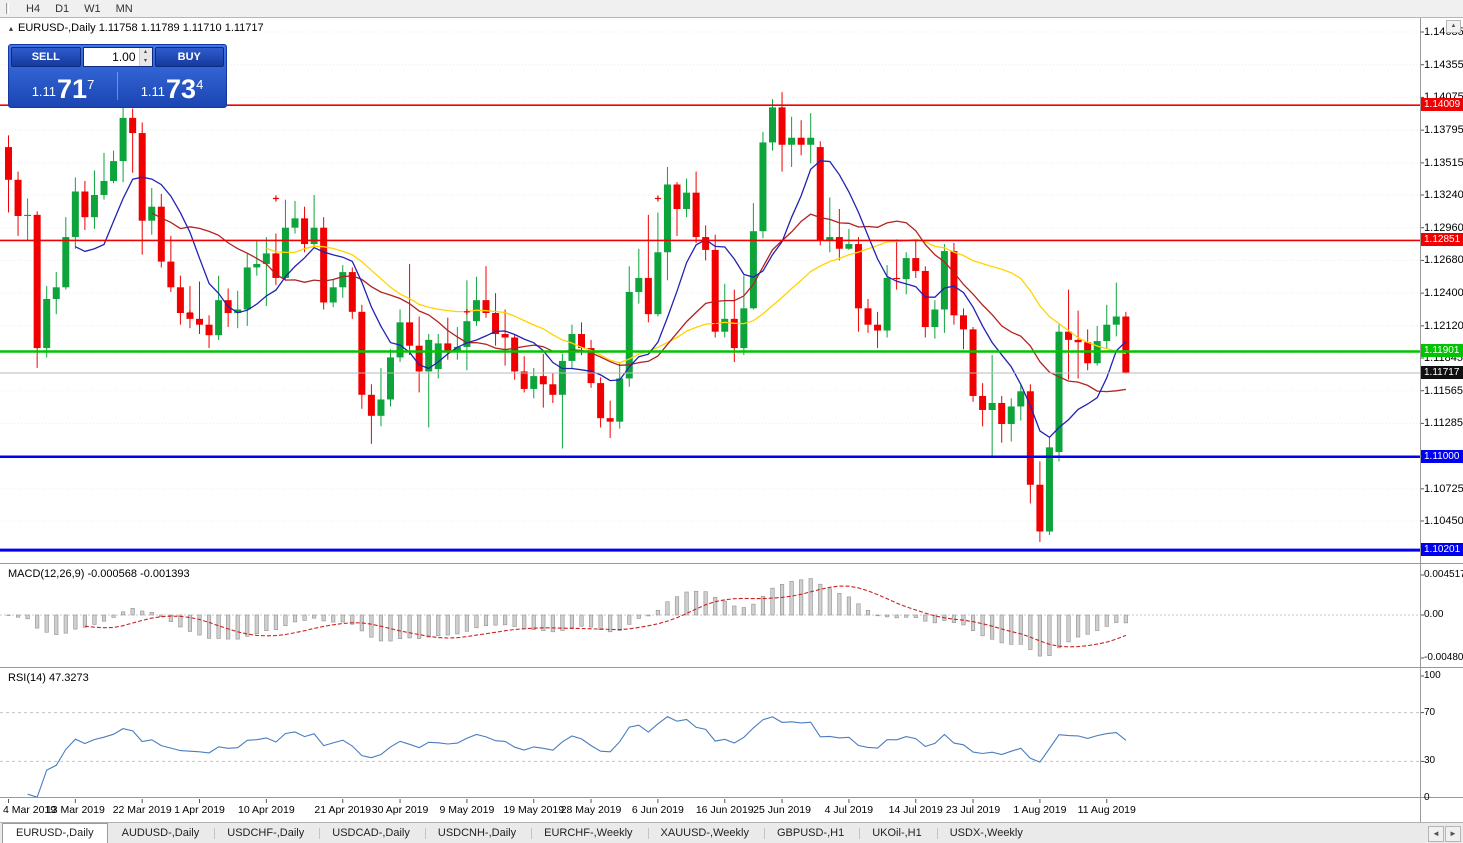  I want to click on price-axis-label: 1.12680, so click(1443, 260).